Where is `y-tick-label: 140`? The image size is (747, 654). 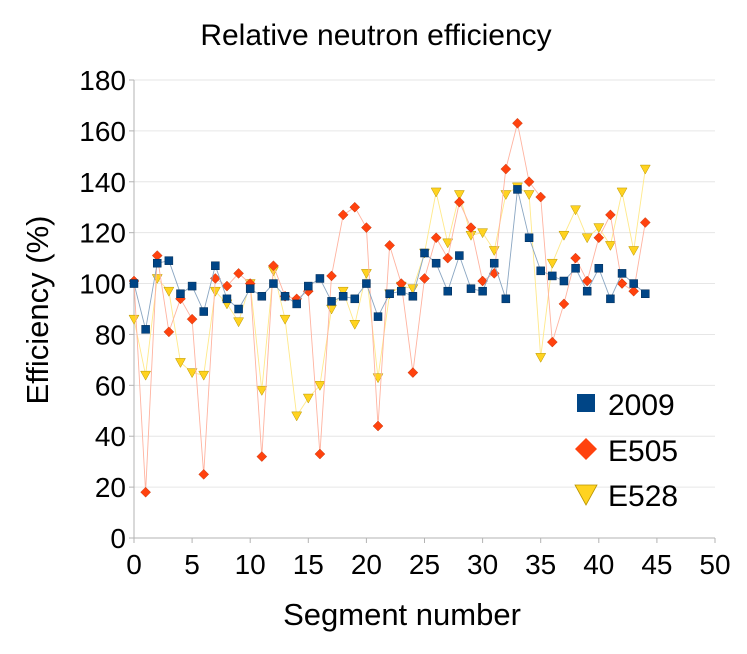
y-tick-label: 140 is located at coordinates (102, 182).